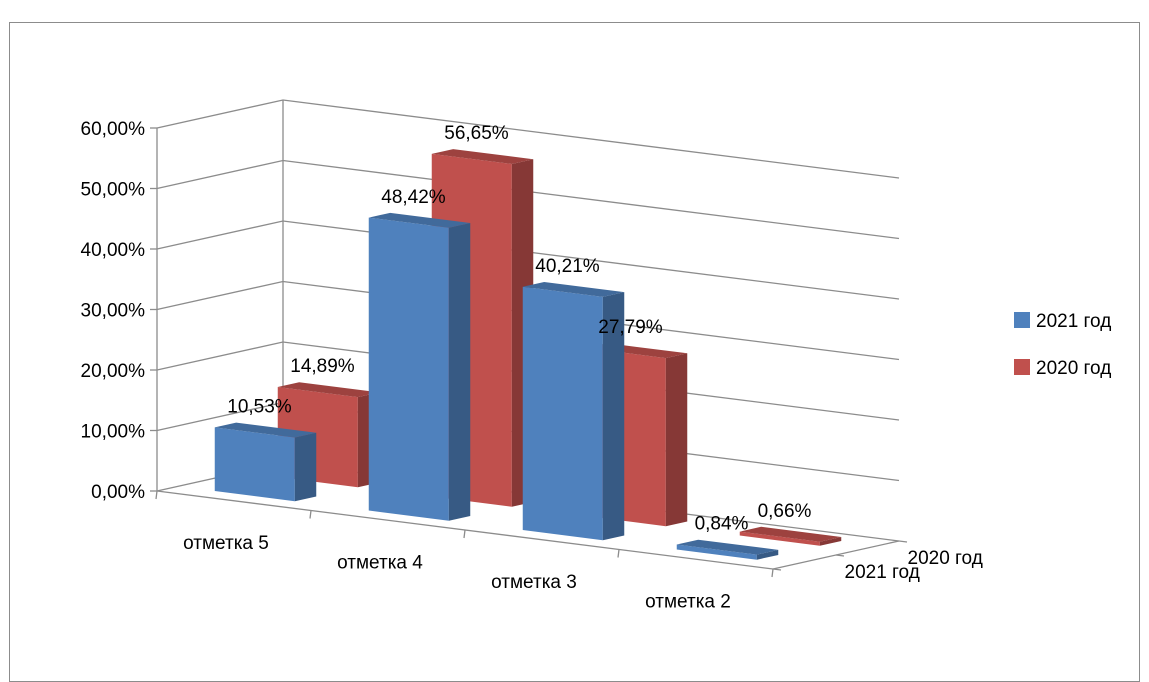  What do you see at coordinates (457, 573) in the screenshot?
I see `x-axis-category-labels: отметка 5 отметка 4 отметка 3 отметка 2` at bounding box center [457, 573].